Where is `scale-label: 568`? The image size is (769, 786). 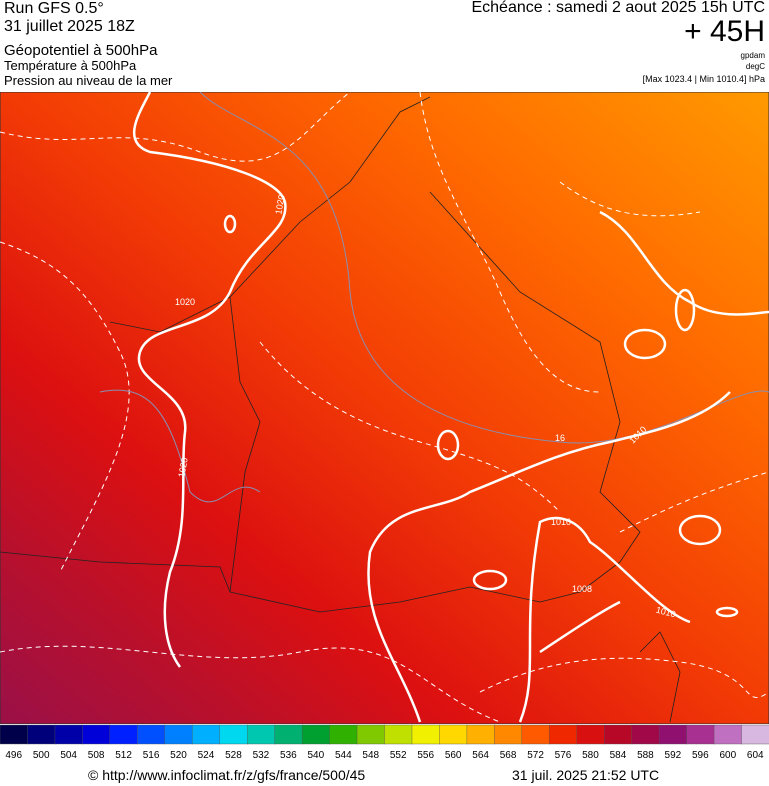 scale-label: 568 is located at coordinates (508, 755).